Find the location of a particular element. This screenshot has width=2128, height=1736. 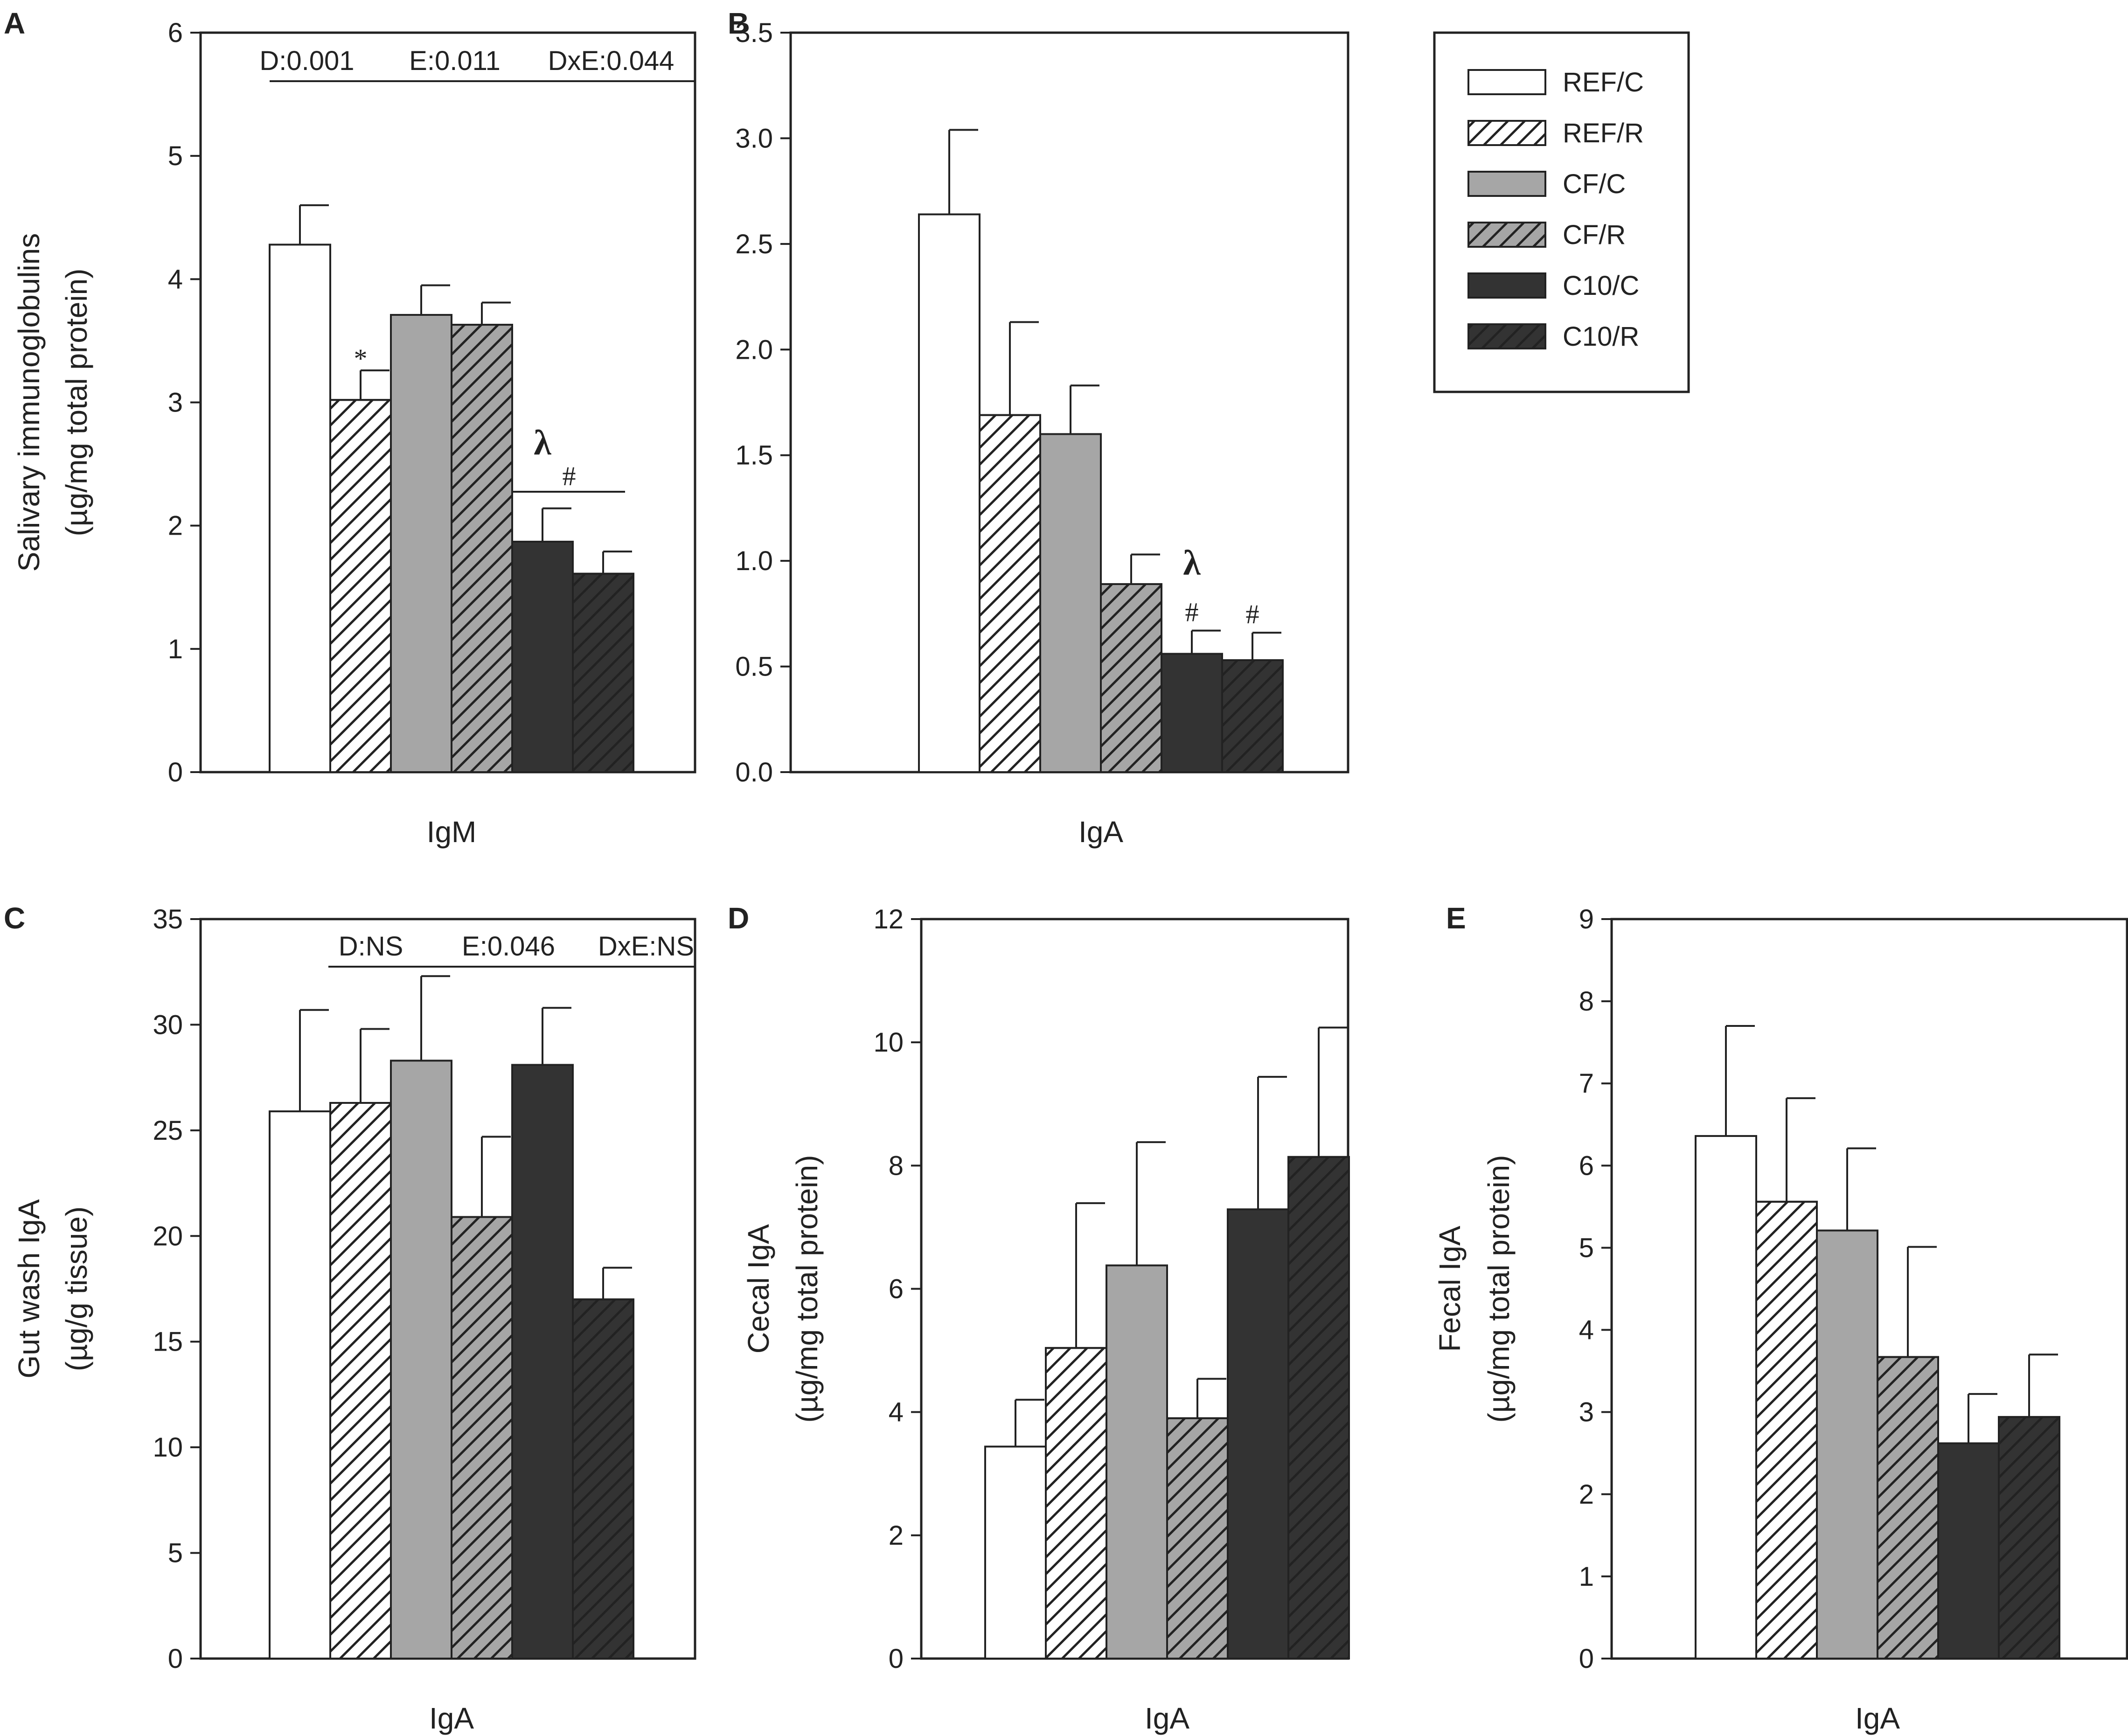

y-axis-title-e-2: (µg/mg total protein) is located at coordinates (1499, 1289).